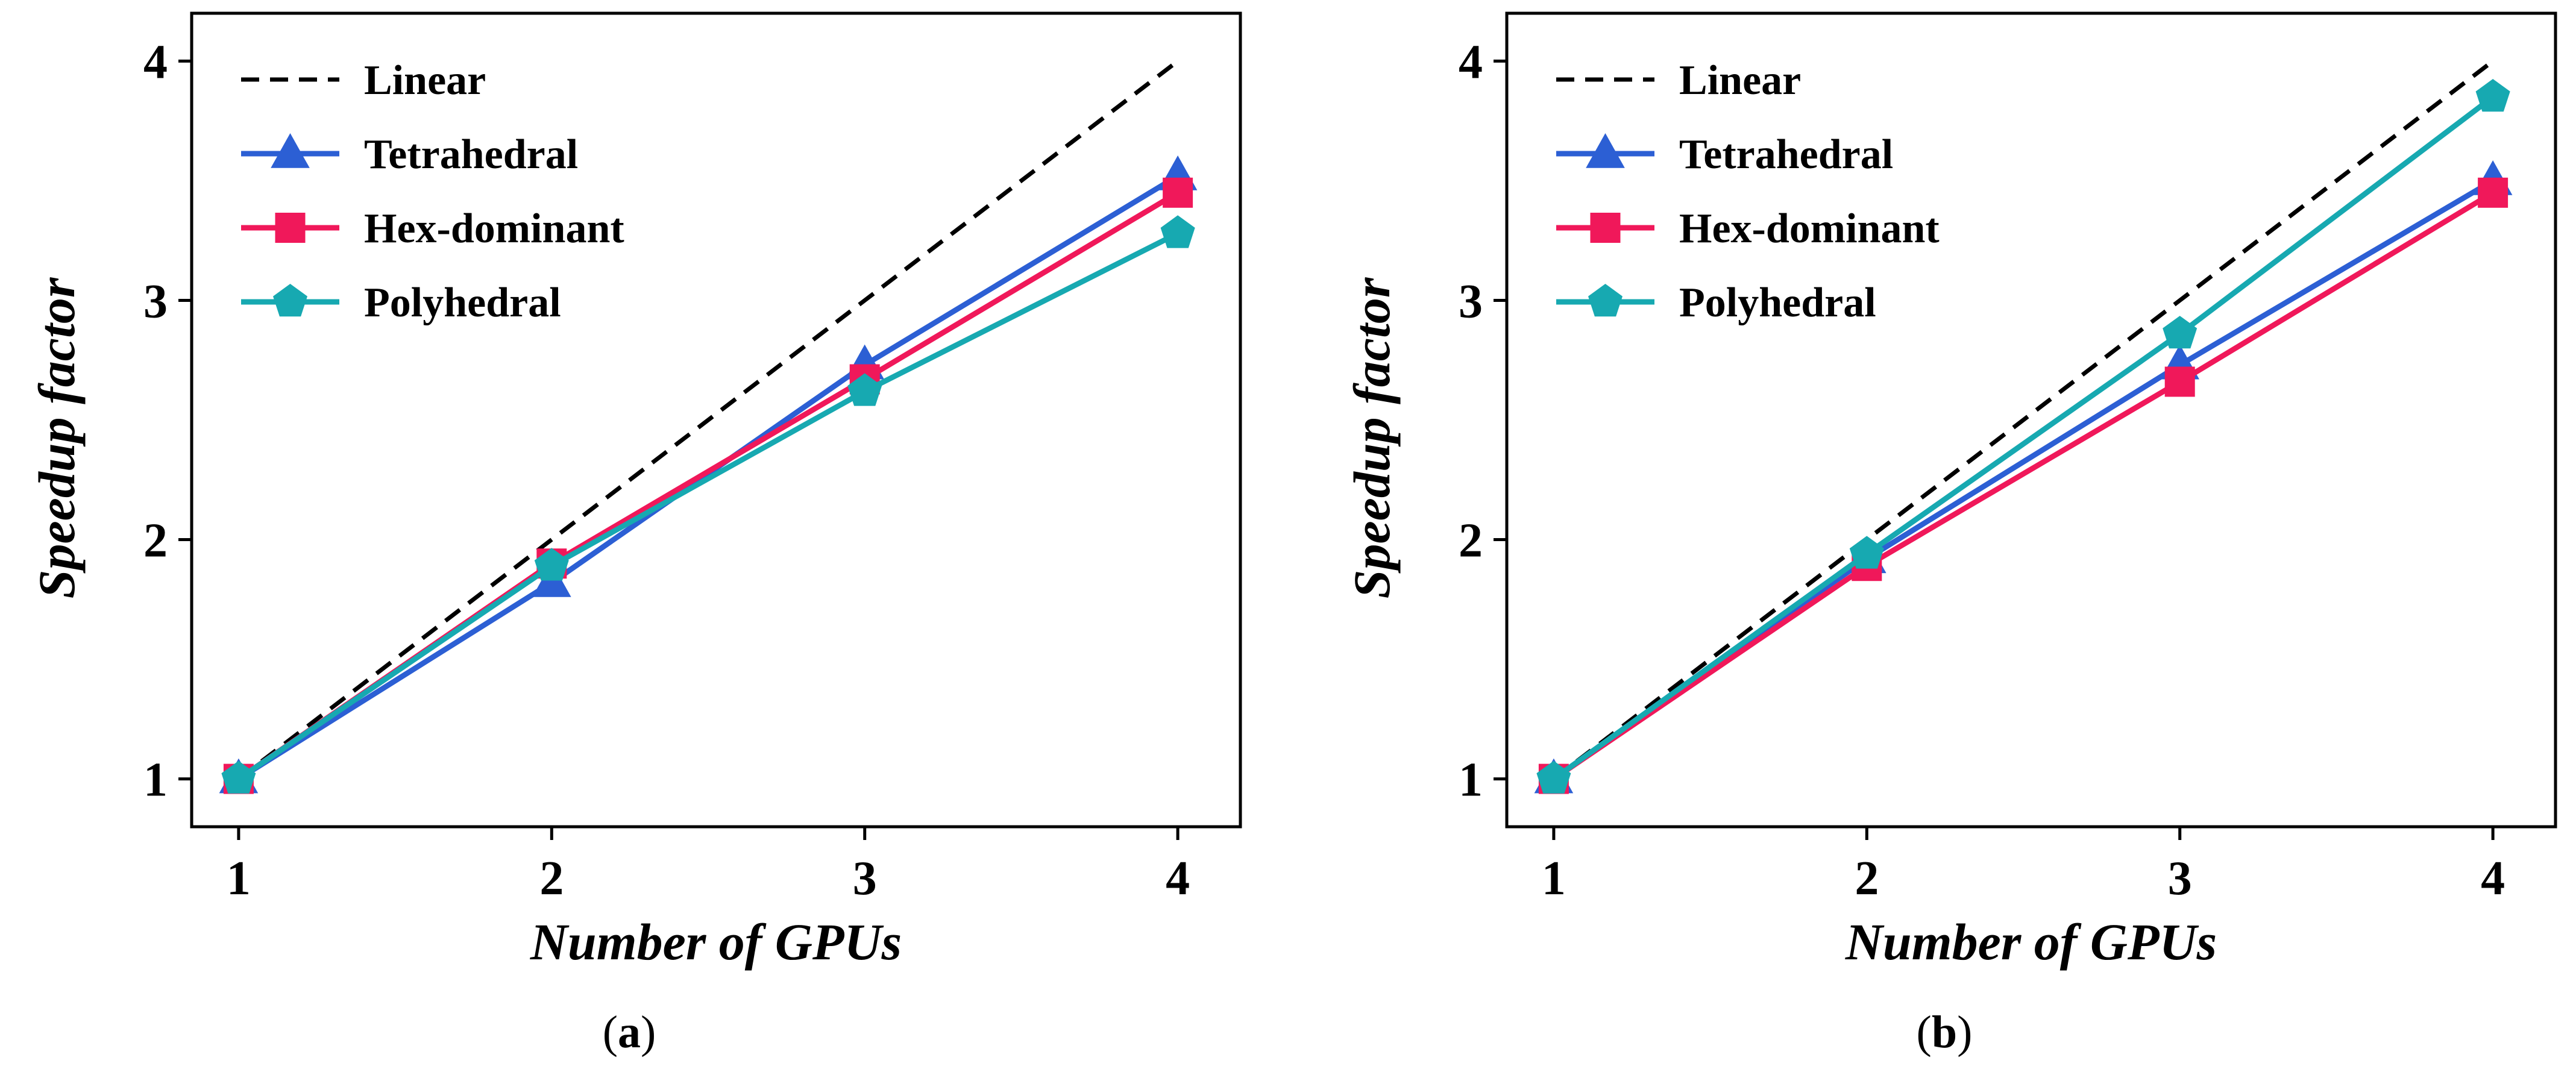 Image resolution: width=2576 pixels, height=1075 pixels. I want to click on chart-b-ytick-label-3: 3, so click(1471, 302).